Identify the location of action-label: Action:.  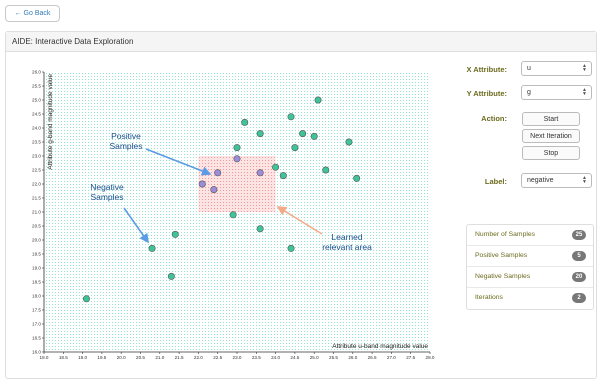
(494, 118).